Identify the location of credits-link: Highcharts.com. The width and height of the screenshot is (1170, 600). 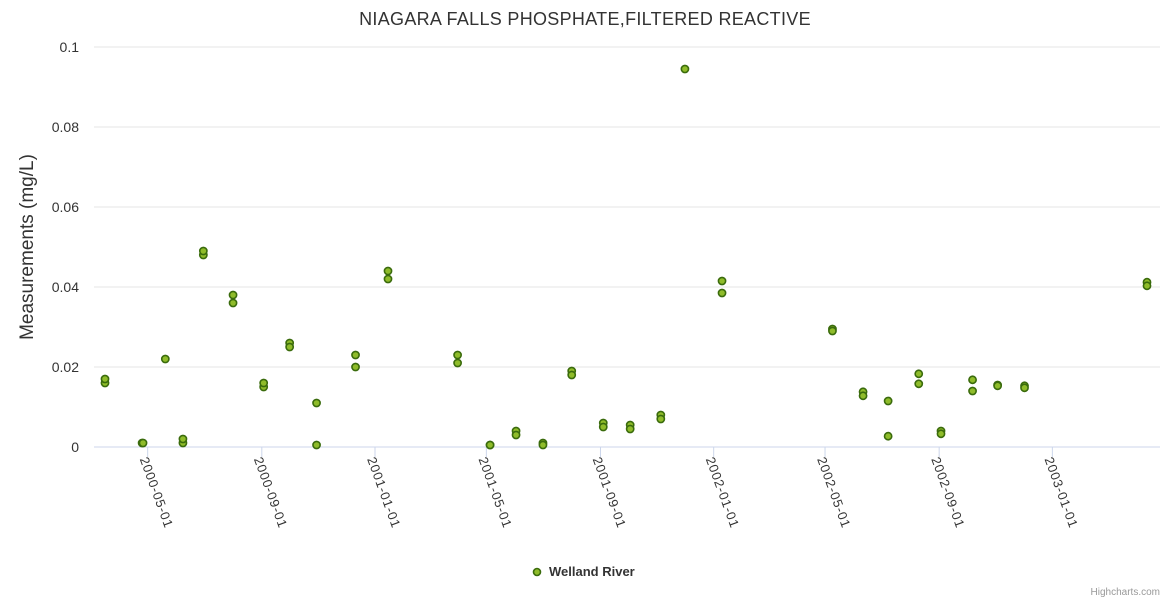
(1125, 592).